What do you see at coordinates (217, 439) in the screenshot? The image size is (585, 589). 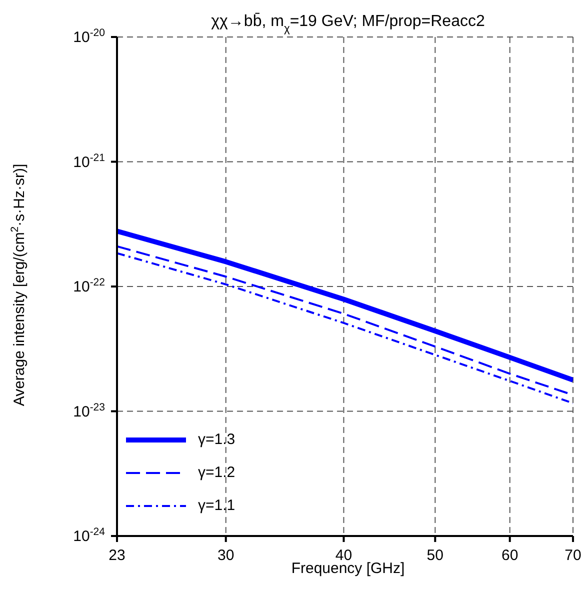 I see `legend-label: γ=1.3` at bounding box center [217, 439].